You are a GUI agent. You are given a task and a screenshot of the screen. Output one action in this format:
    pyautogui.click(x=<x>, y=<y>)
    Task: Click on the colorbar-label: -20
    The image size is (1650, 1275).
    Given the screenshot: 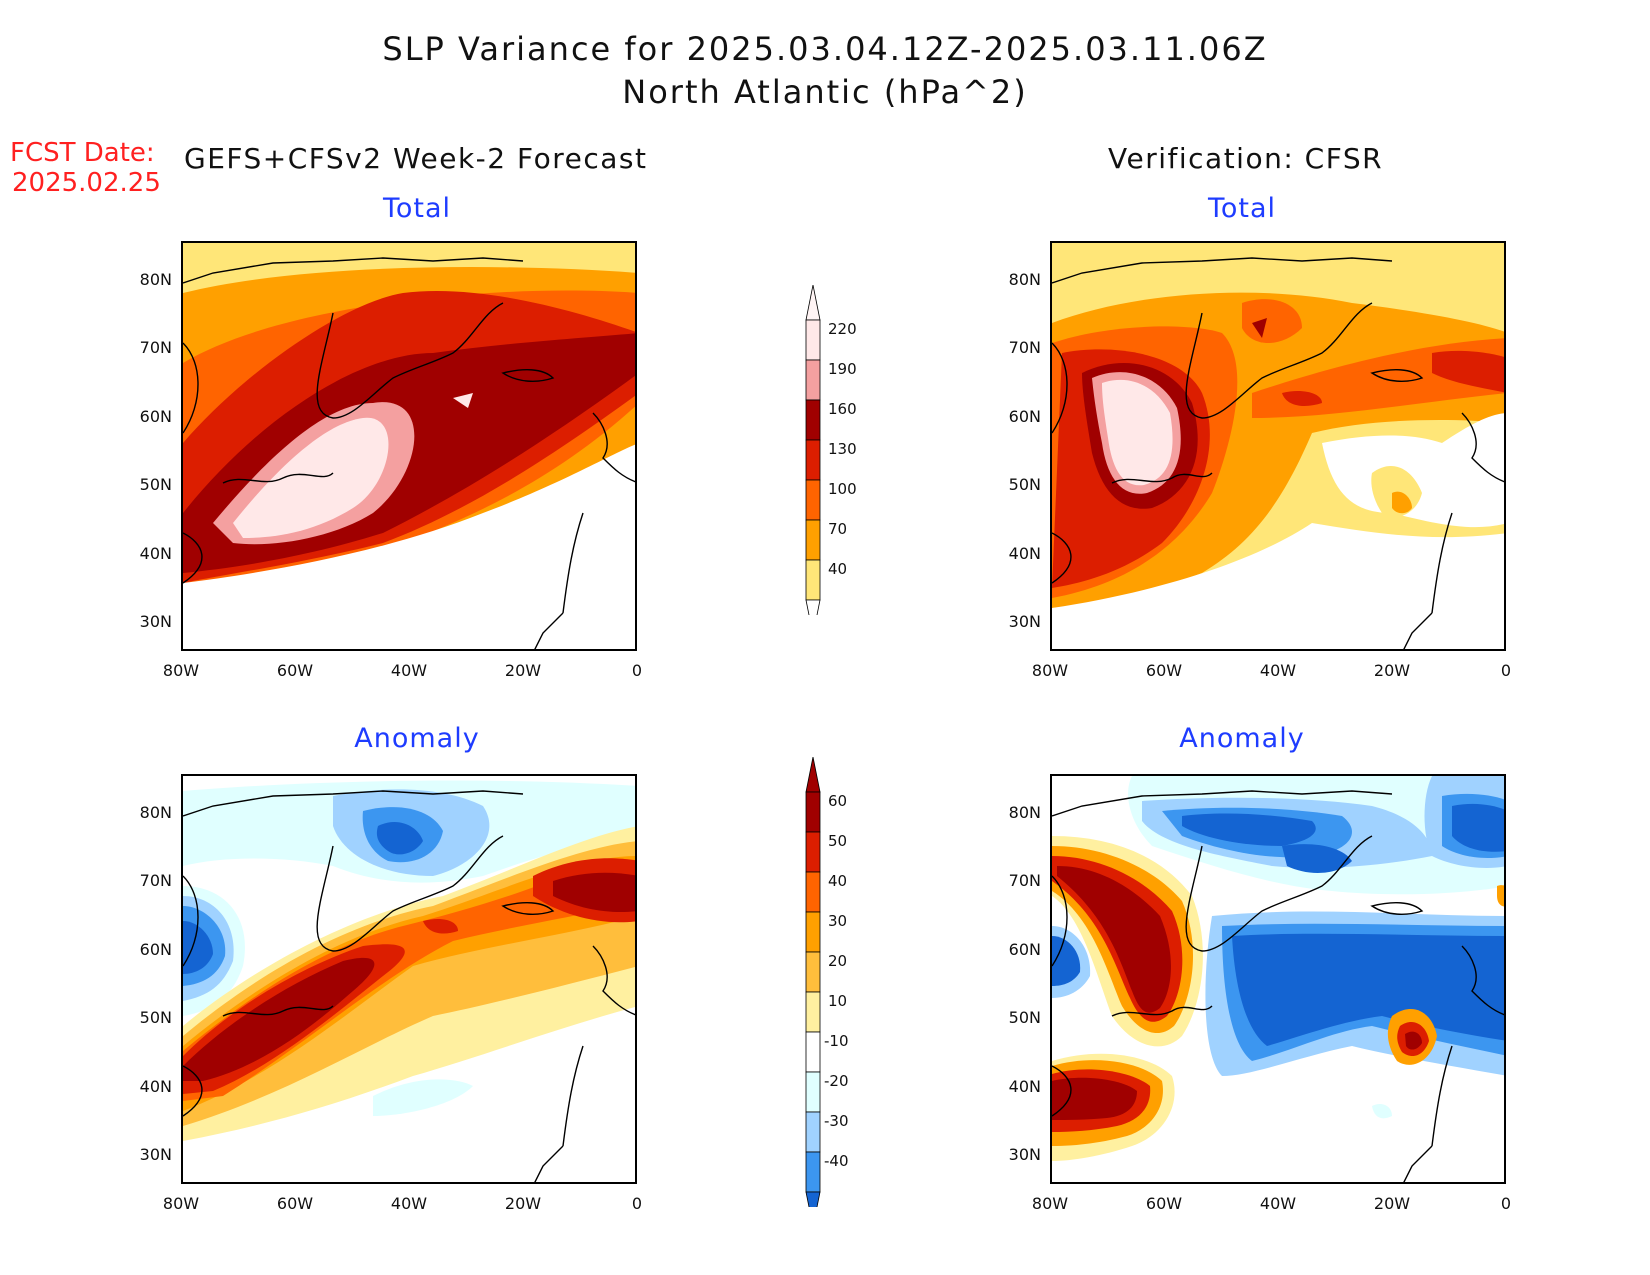 What is the action you would take?
    pyautogui.click(x=836, y=1081)
    